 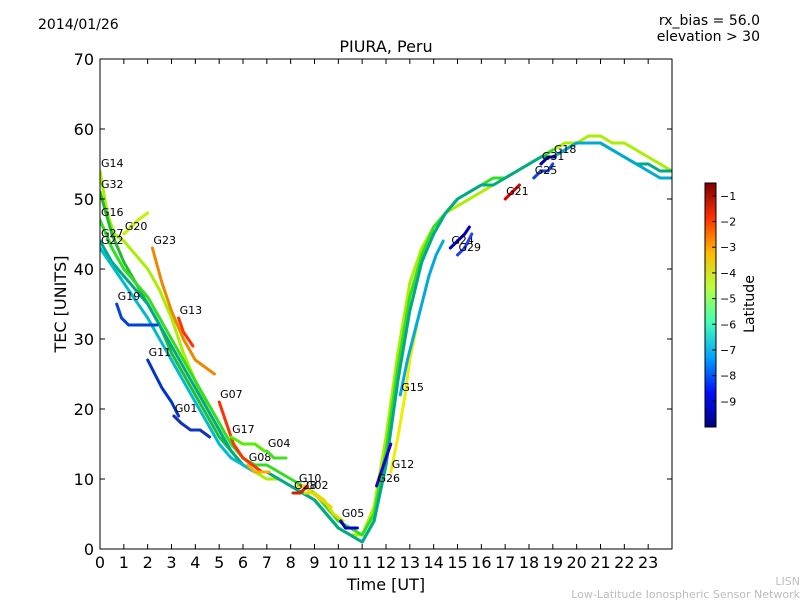 What do you see at coordinates (385, 584) in the screenshot?
I see `x-axis-label: Time [UT]` at bounding box center [385, 584].